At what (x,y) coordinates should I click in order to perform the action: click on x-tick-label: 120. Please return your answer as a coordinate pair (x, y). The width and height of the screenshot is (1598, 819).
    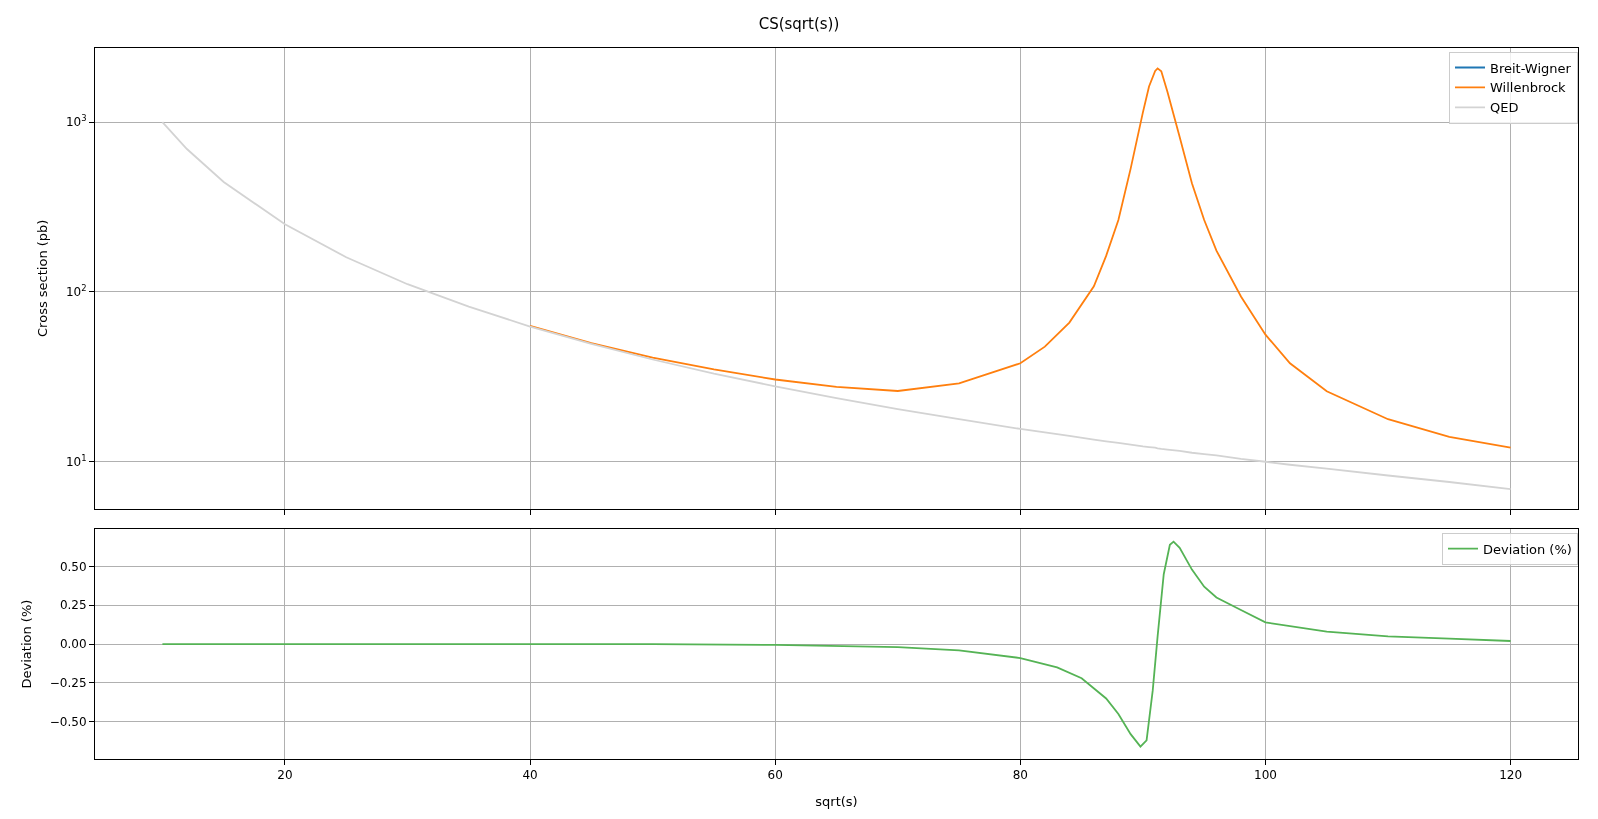
    Looking at the image, I should click on (1511, 775).